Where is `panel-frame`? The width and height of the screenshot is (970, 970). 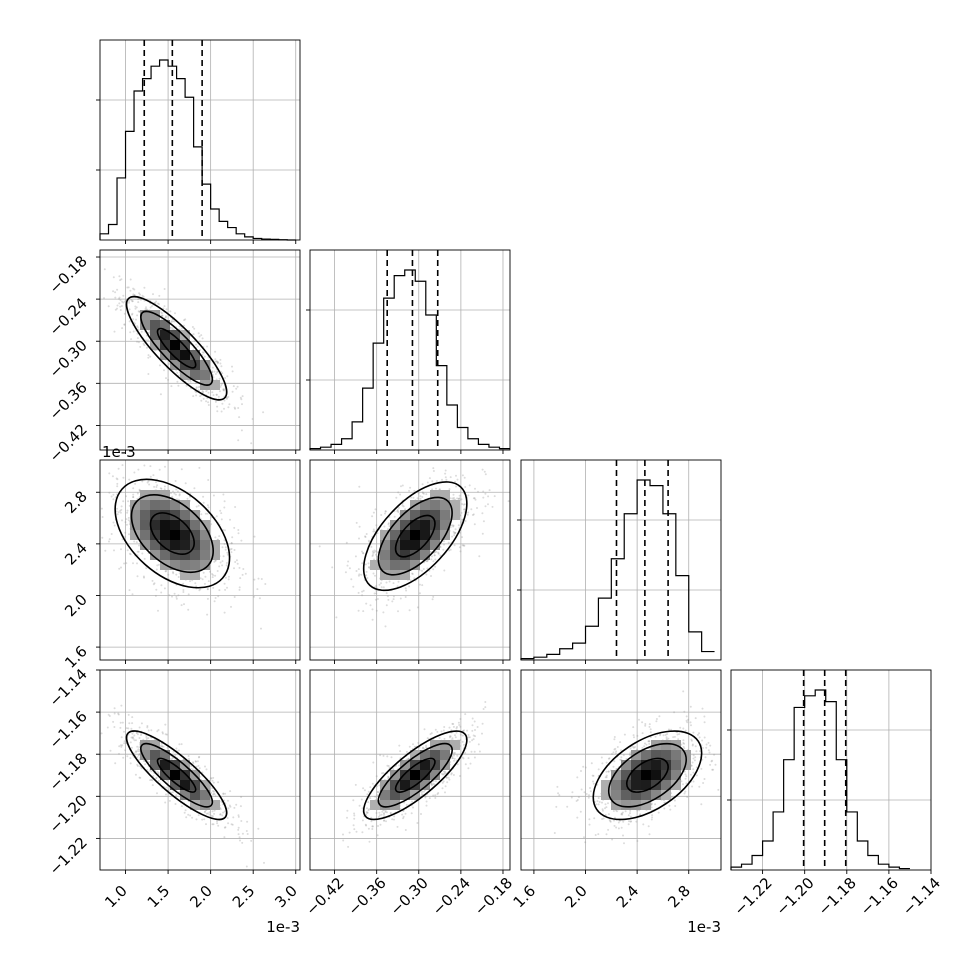
panel-frame is located at coordinates (200, 140).